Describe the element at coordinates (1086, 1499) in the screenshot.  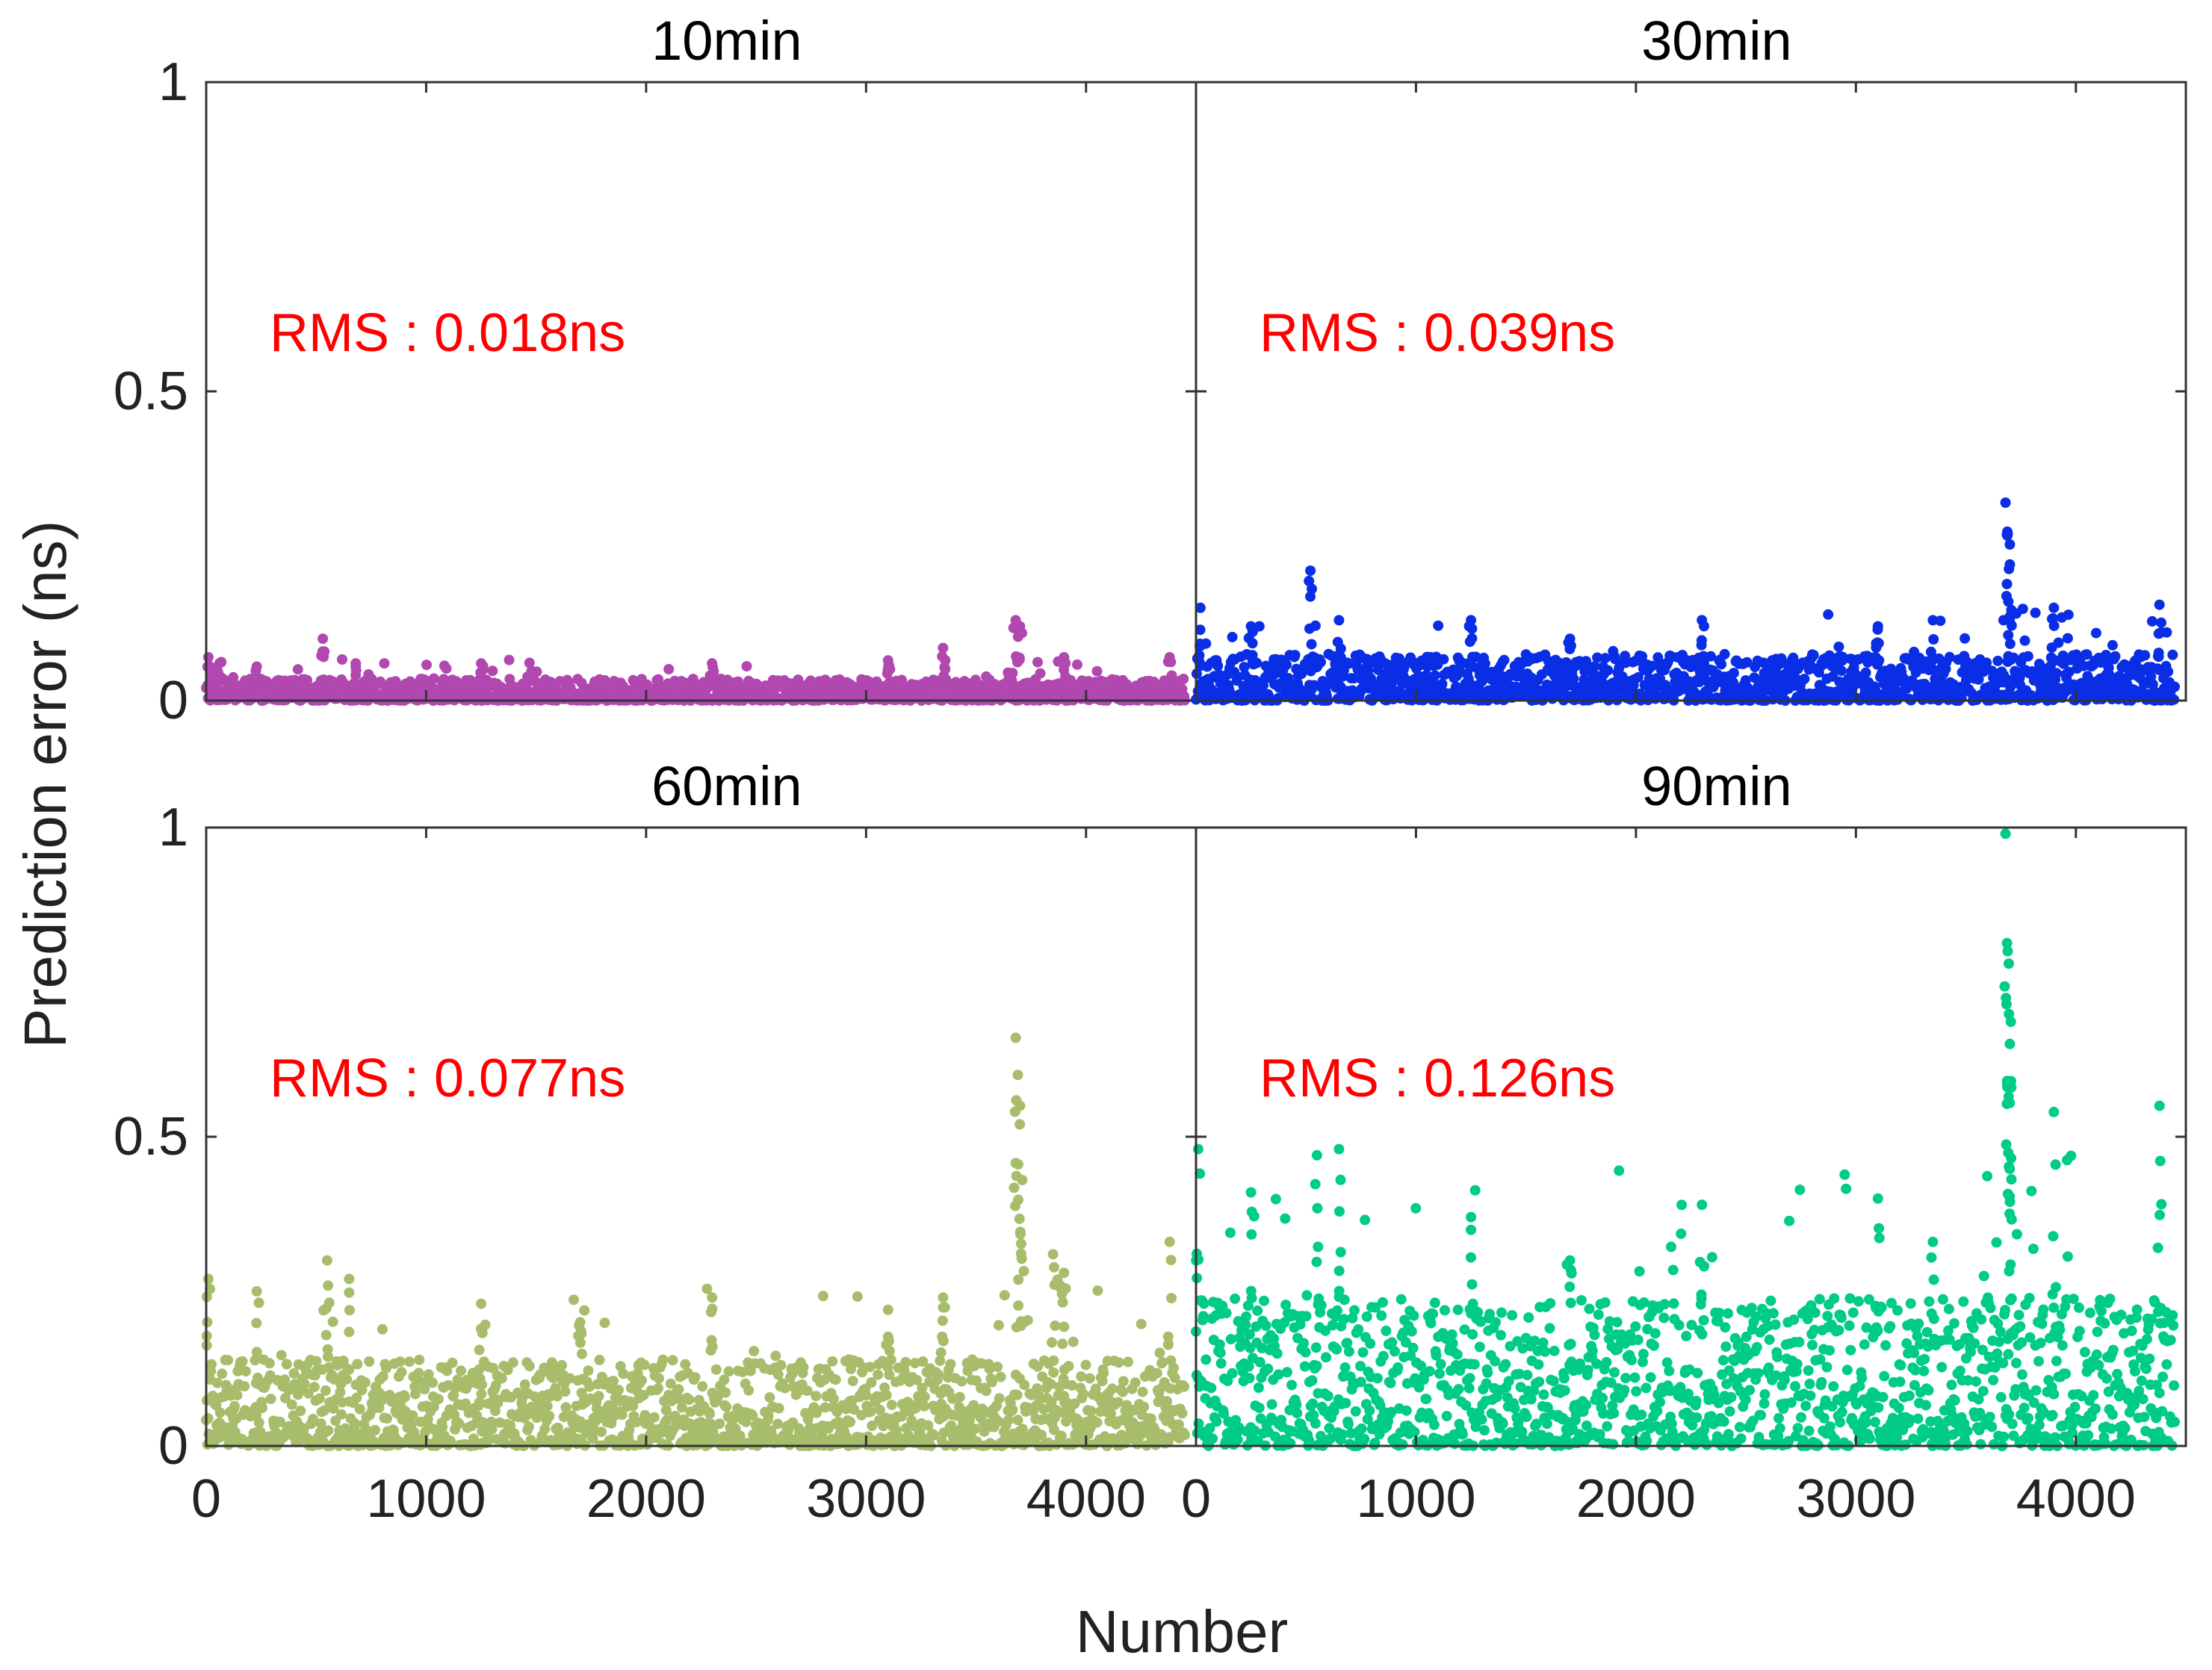
I see `x-tick-label: 4000` at that location.